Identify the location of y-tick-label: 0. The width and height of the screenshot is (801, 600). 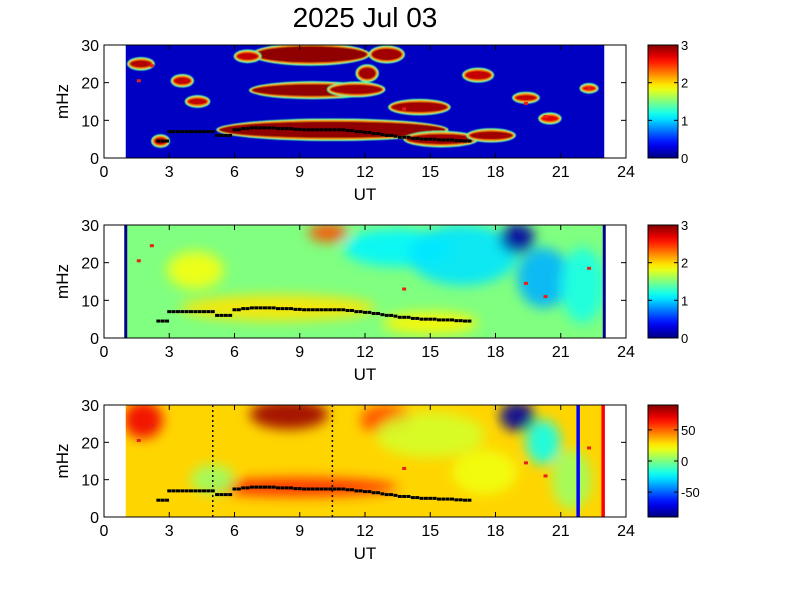
(94, 159).